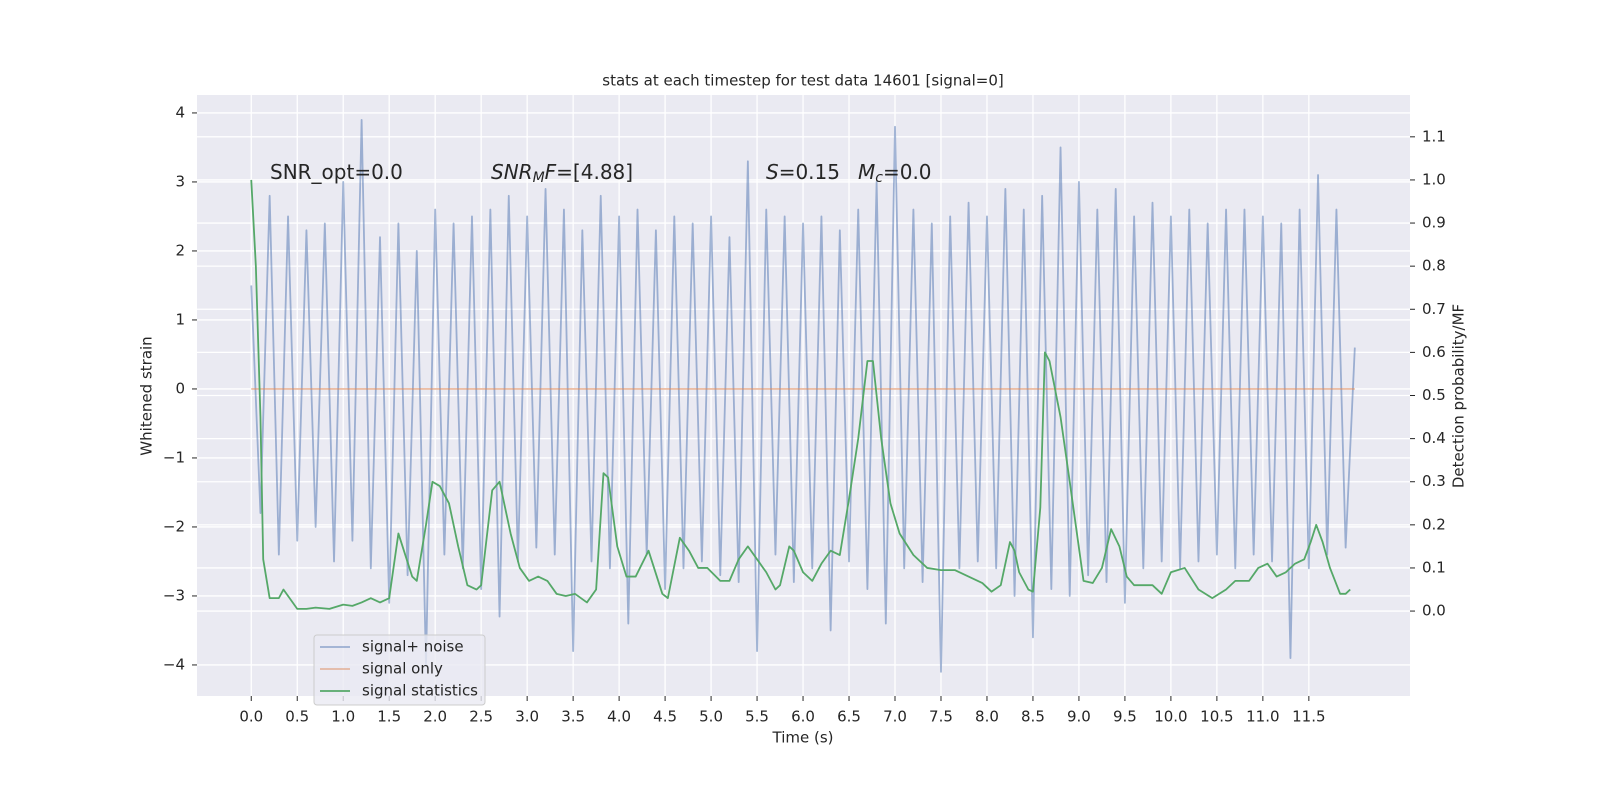  What do you see at coordinates (527, 717) in the screenshot?
I see `x-tick-label: 3.0` at bounding box center [527, 717].